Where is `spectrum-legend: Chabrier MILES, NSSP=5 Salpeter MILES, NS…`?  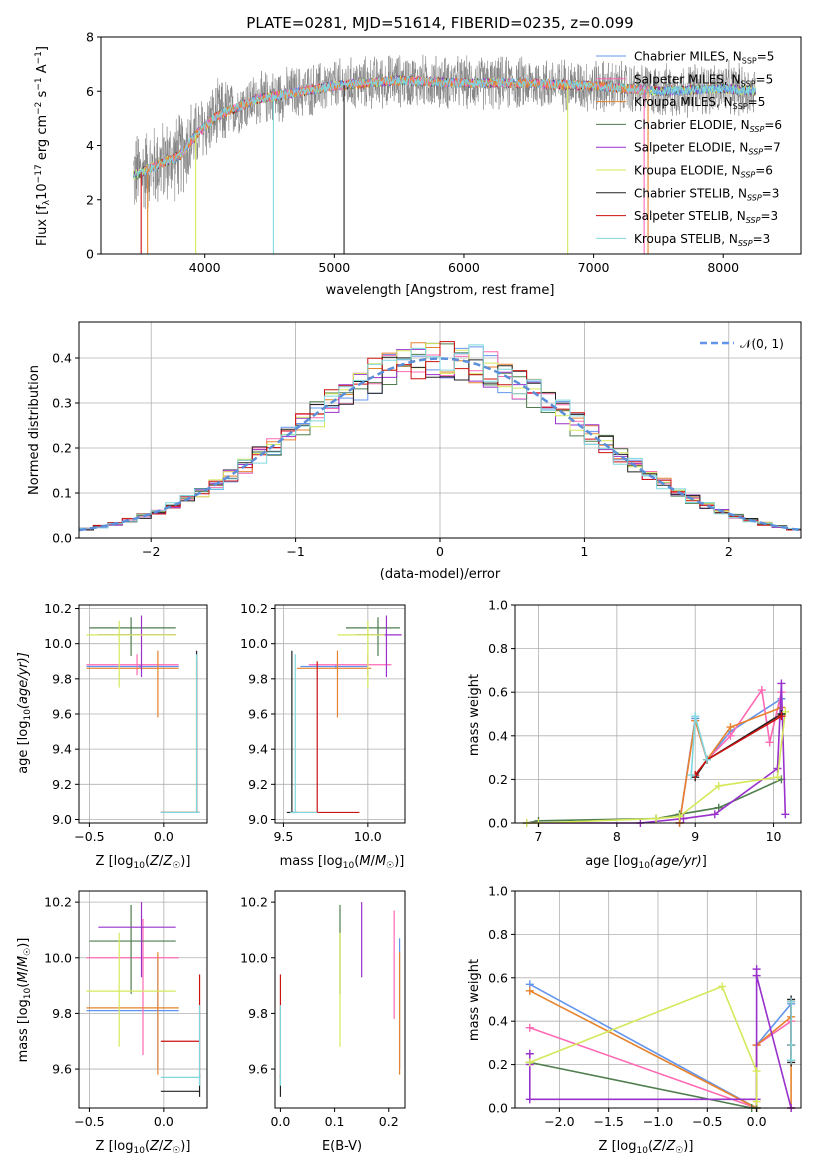 spectrum-legend: Chabrier MILES, NSSP=5 Salpeter MILES, NS… is located at coordinates (689, 149).